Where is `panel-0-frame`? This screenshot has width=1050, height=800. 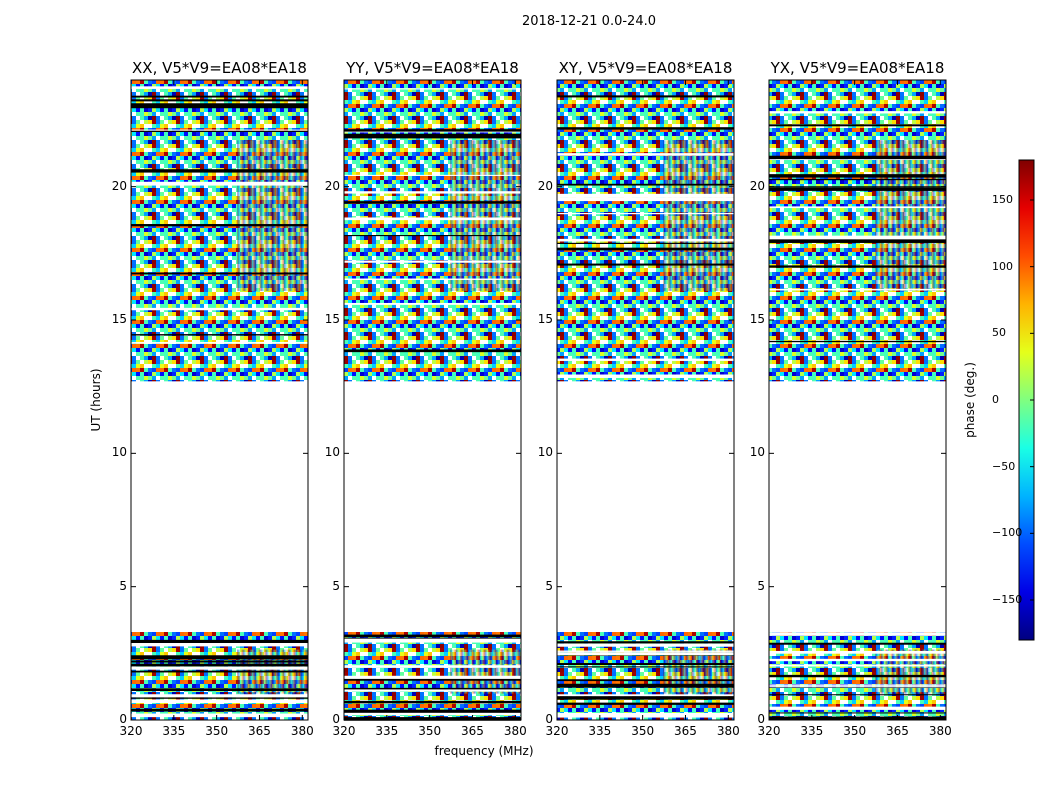 panel-0-frame is located at coordinates (219, 400).